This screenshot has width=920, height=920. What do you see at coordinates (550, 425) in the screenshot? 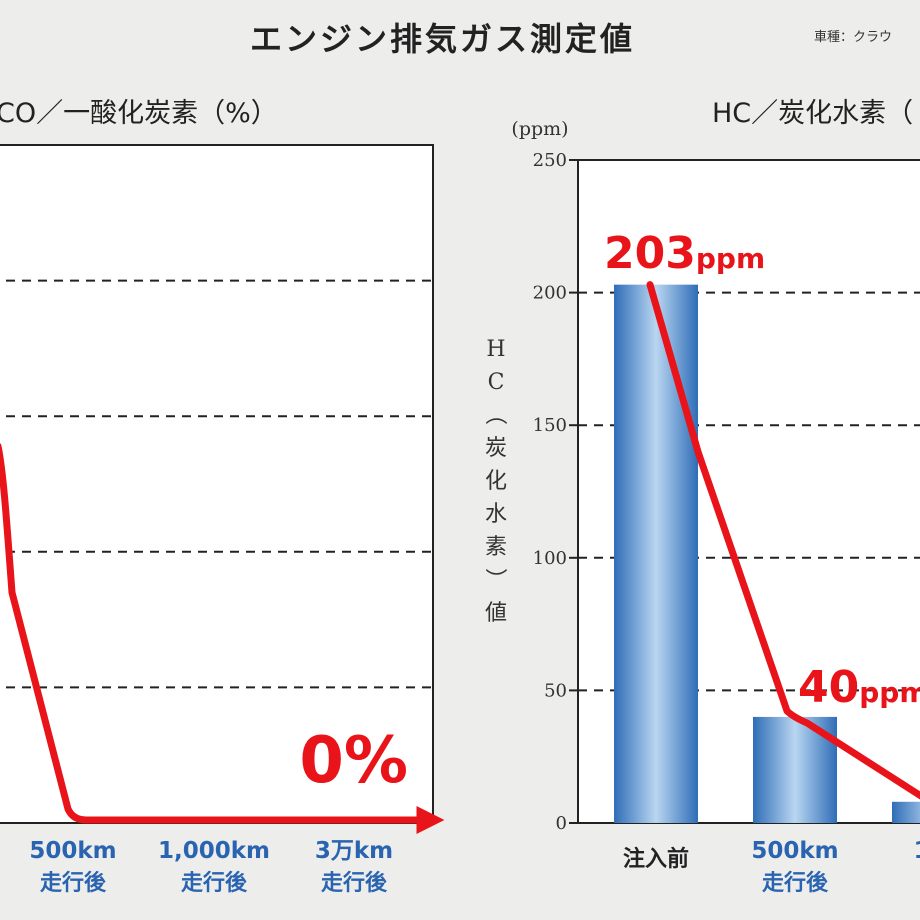
I see `hc-y-tick-label: 150` at bounding box center [550, 425].